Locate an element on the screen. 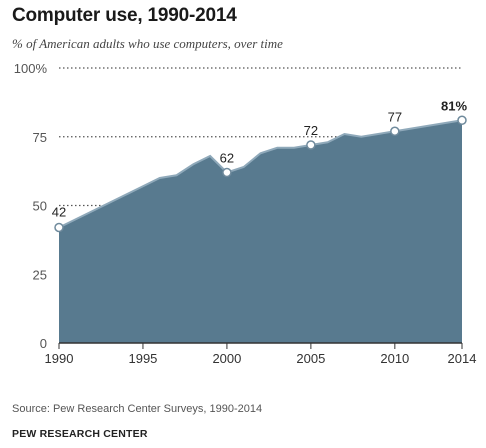  y-tick-label: 100% is located at coordinates (31, 68).